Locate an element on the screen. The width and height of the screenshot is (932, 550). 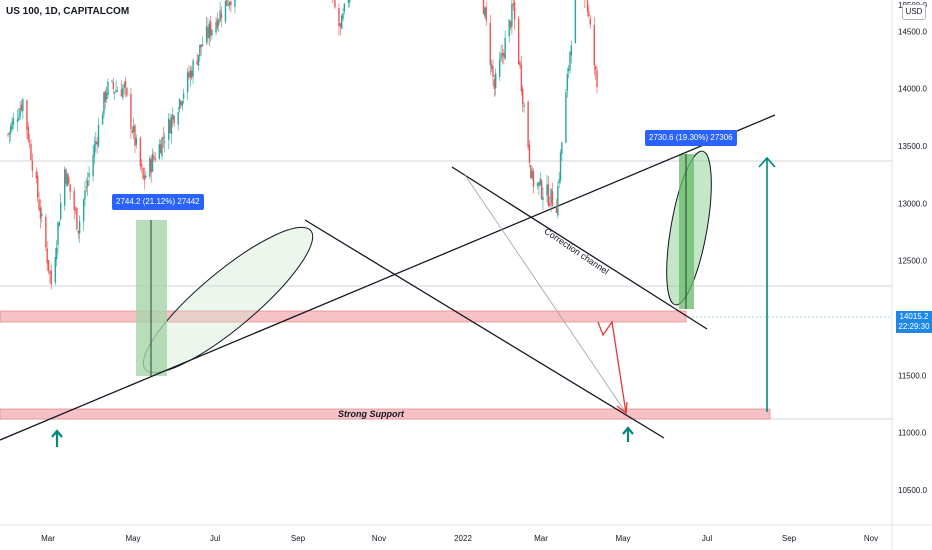
buy-arrow-1-head is located at coordinates (57, 433).